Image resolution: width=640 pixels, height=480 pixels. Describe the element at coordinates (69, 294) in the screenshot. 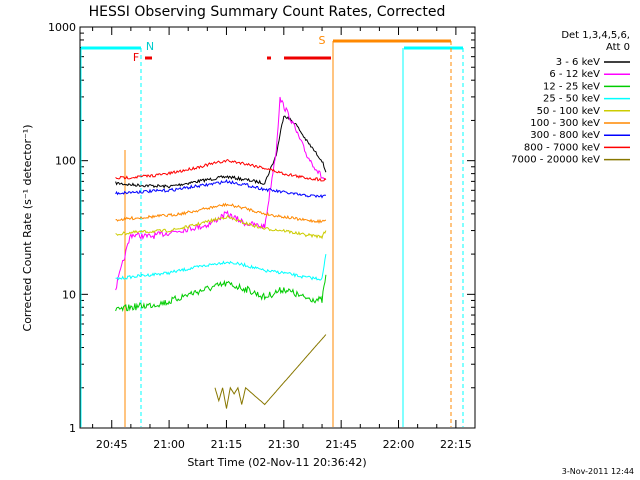

I see `y-tick-label: 10` at that location.